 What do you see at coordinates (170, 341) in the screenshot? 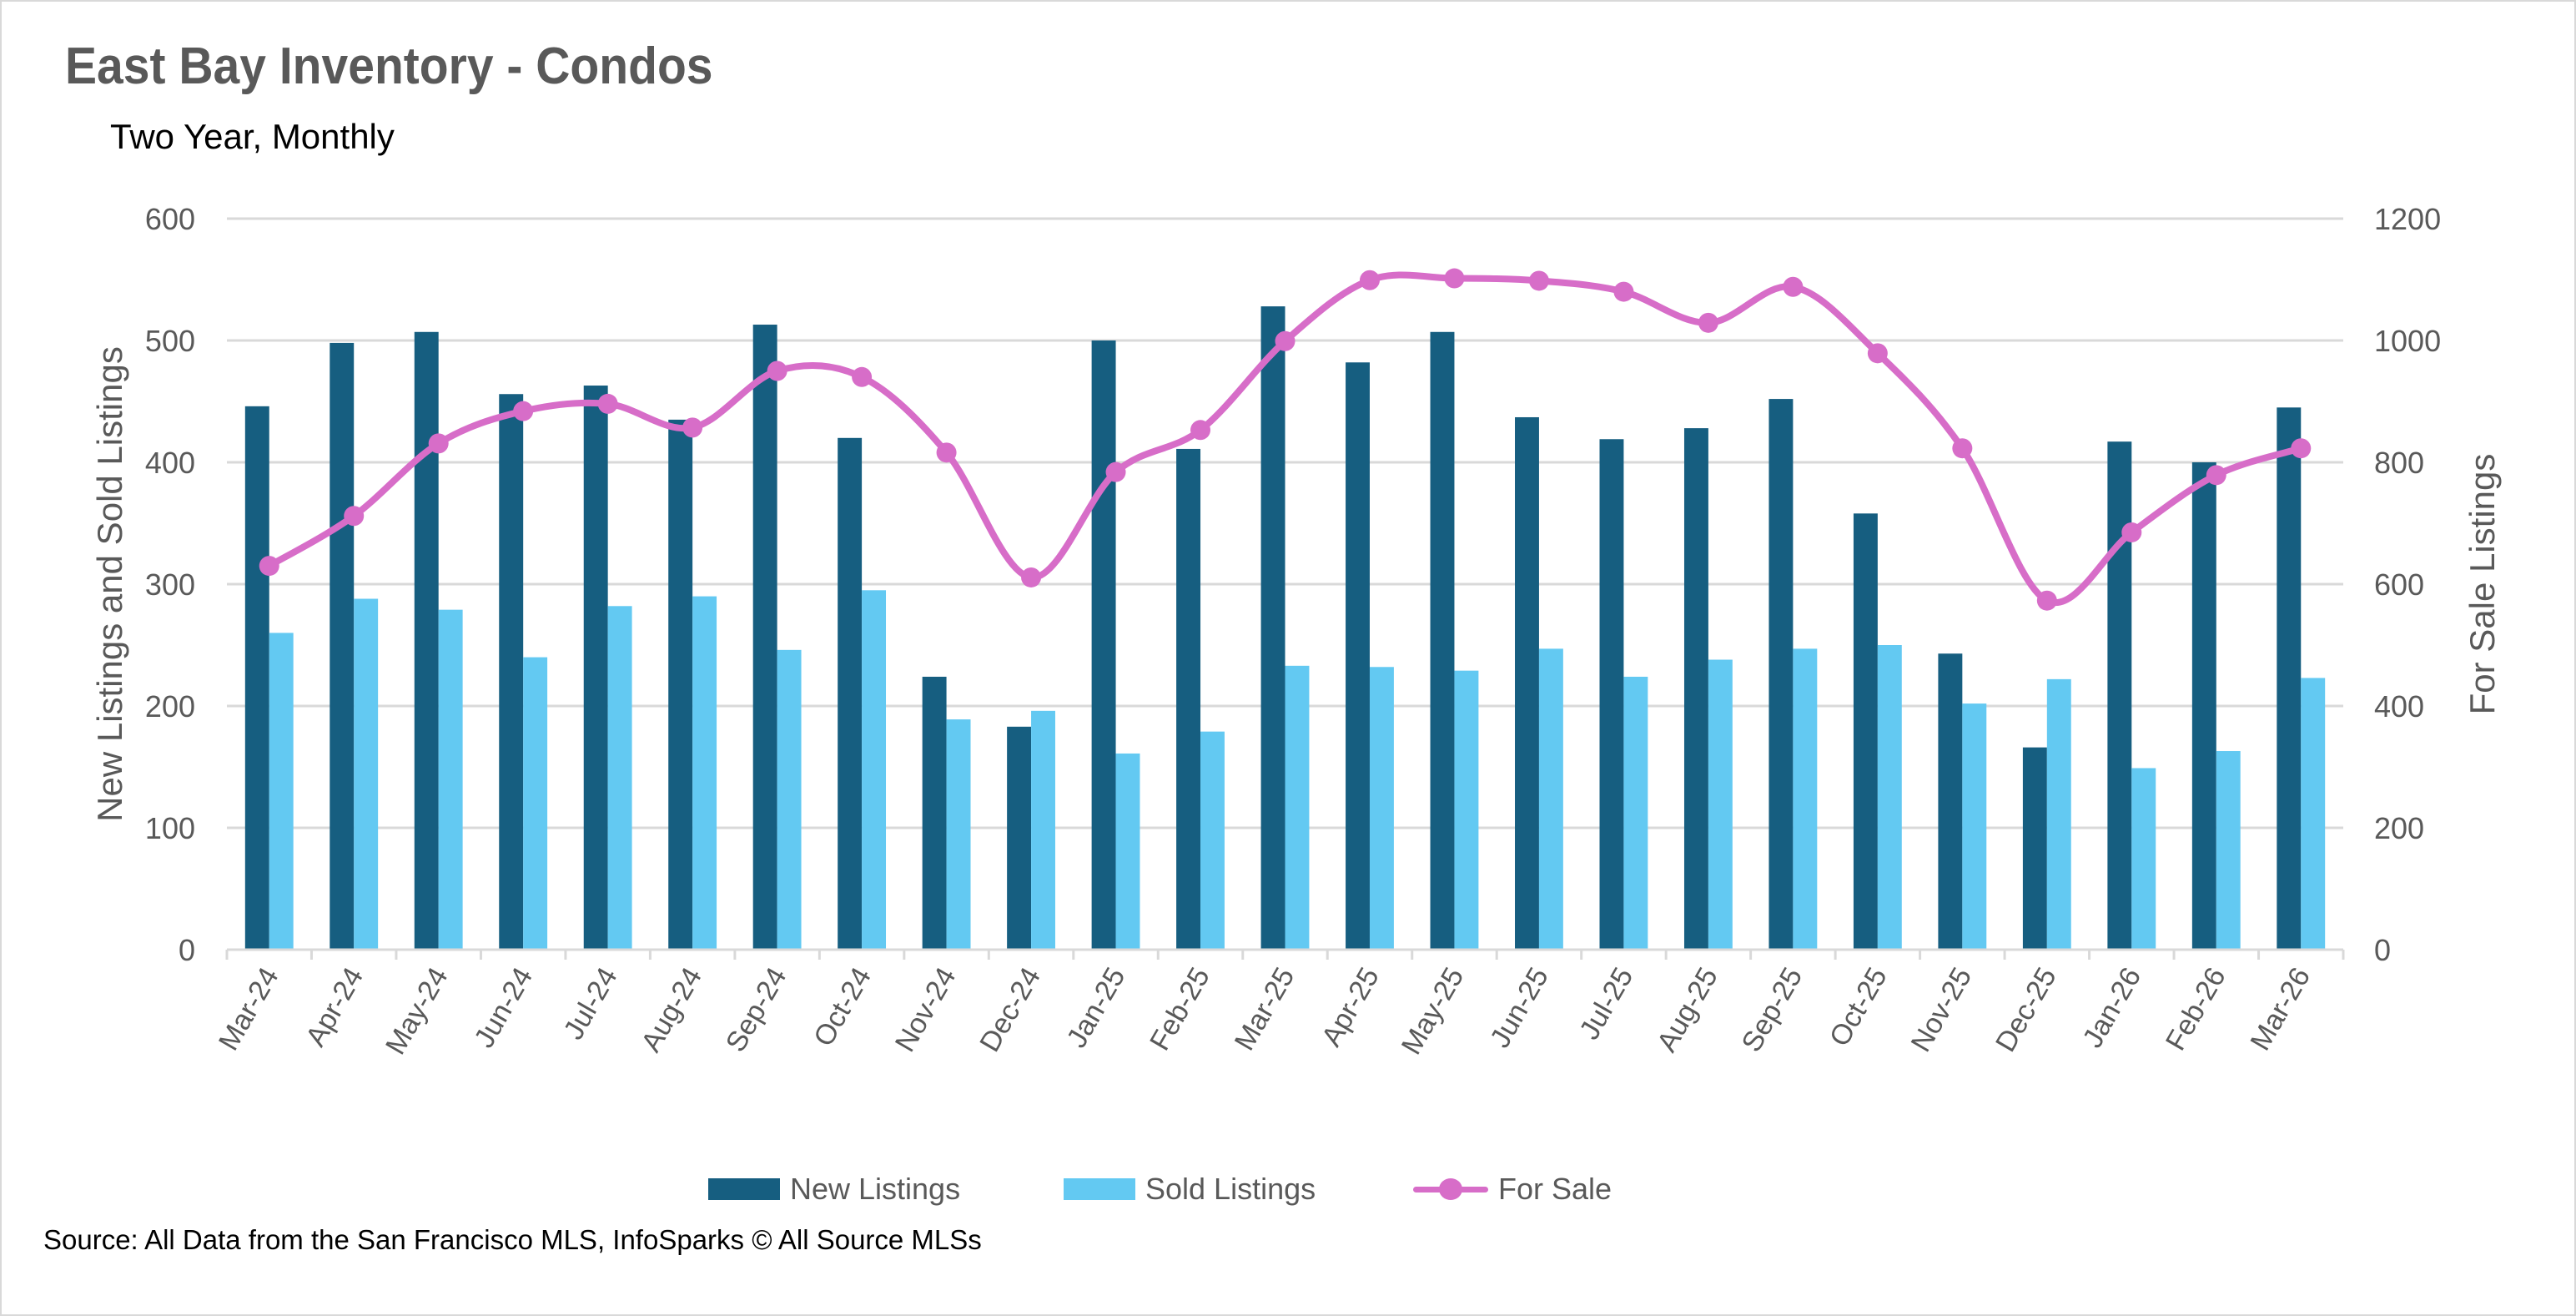
I see `left-tick-label: 500` at bounding box center [170, 341].